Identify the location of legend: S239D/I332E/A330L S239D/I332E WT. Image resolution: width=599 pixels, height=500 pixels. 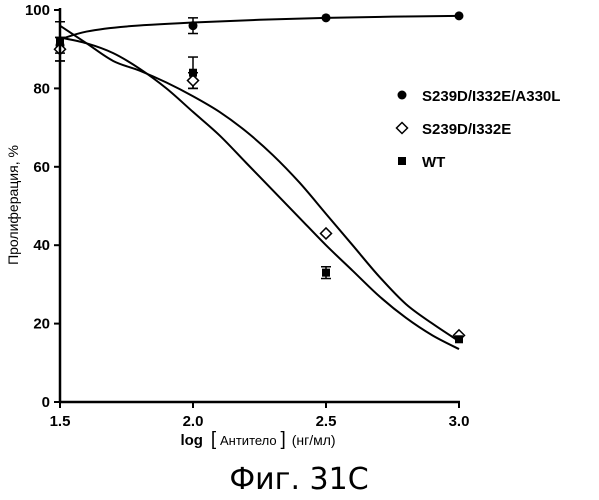
(479, 129).